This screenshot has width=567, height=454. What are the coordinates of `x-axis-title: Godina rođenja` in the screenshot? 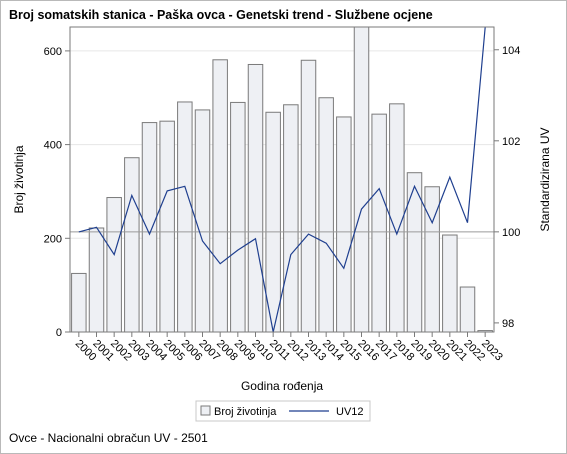 It's located at (282, 386).